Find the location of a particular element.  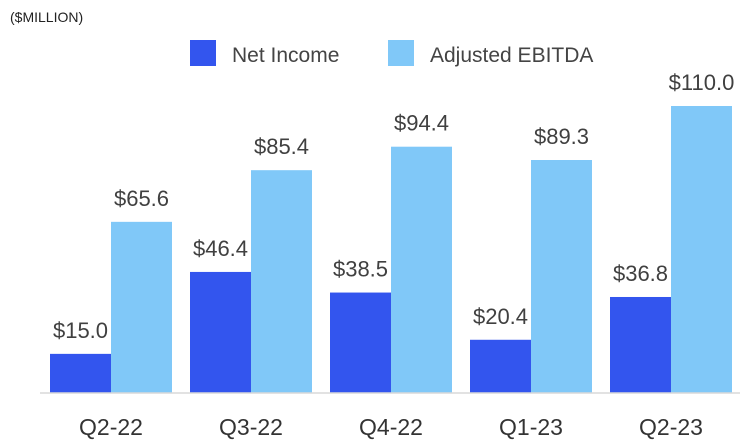

x-tick-q4-22: Q4-22 is located at coordinates (391, 427).